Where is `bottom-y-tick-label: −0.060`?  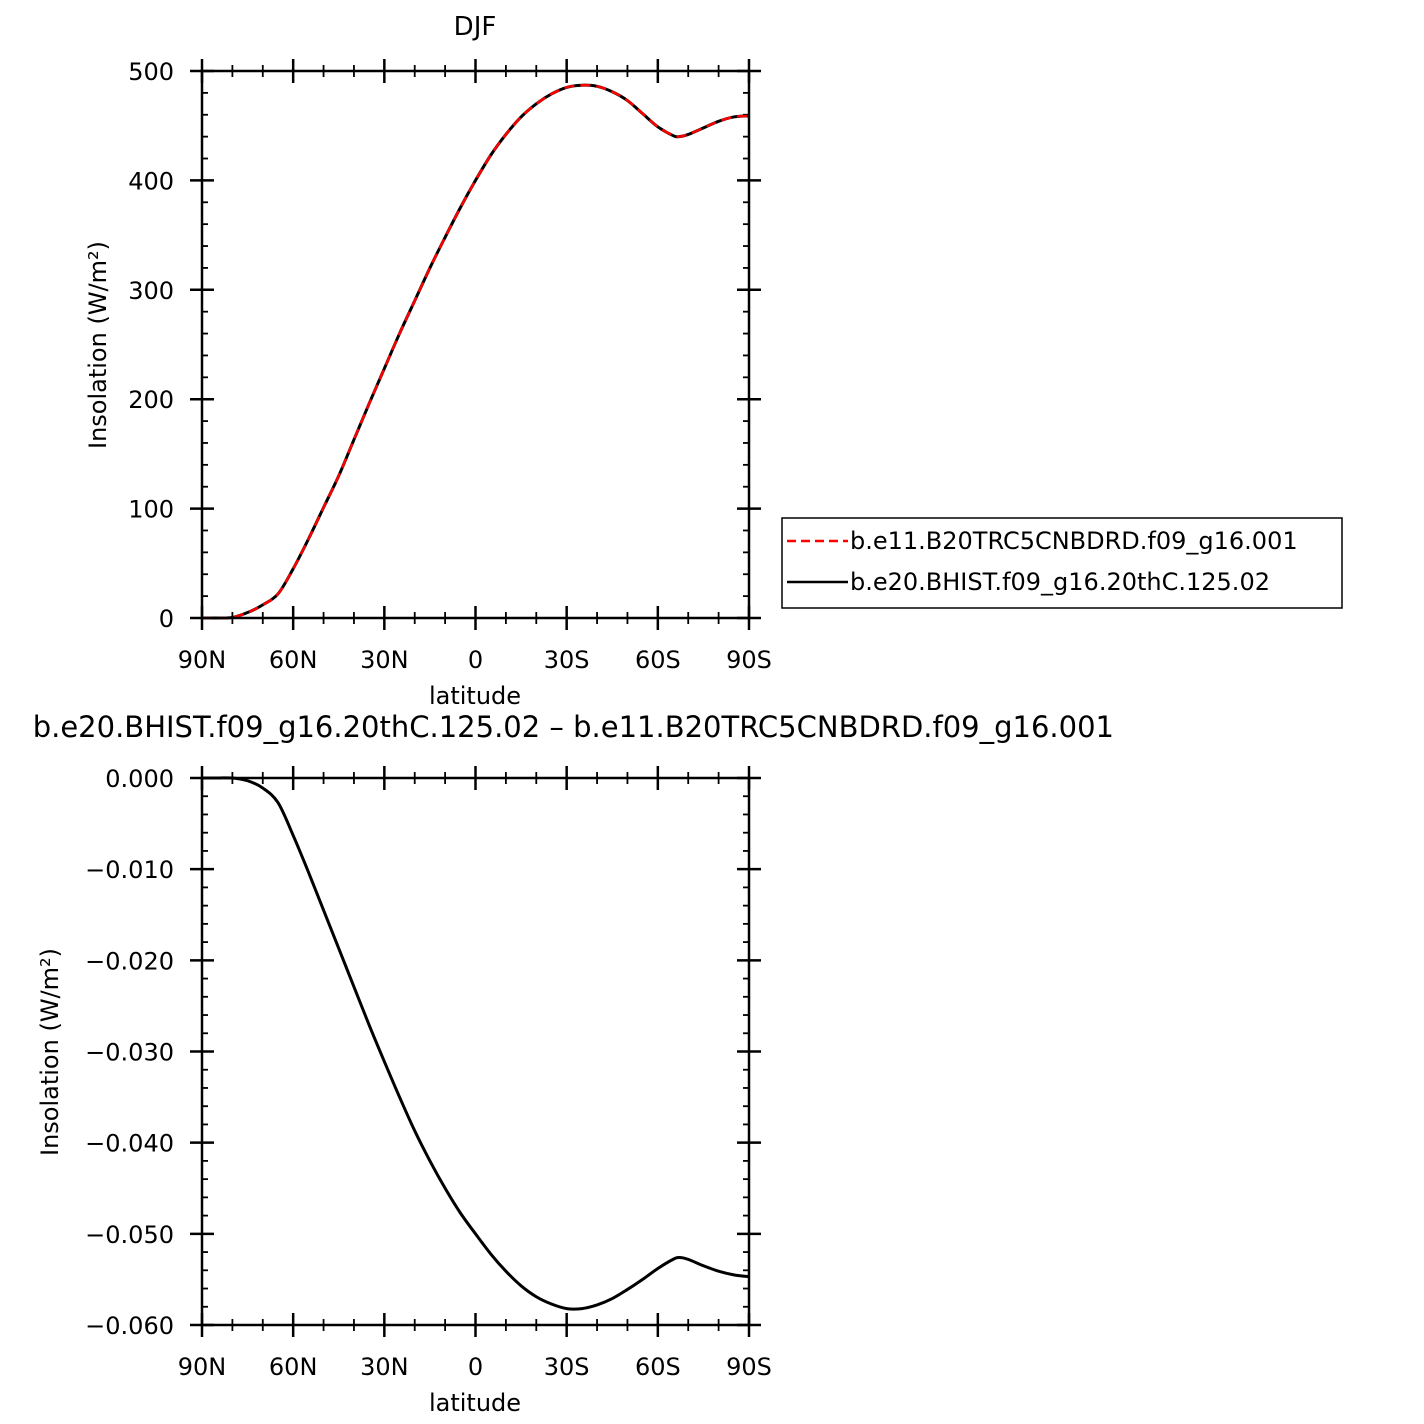
bottom-y-tick-label: −0.060 is located at coordinates (129, 1326).